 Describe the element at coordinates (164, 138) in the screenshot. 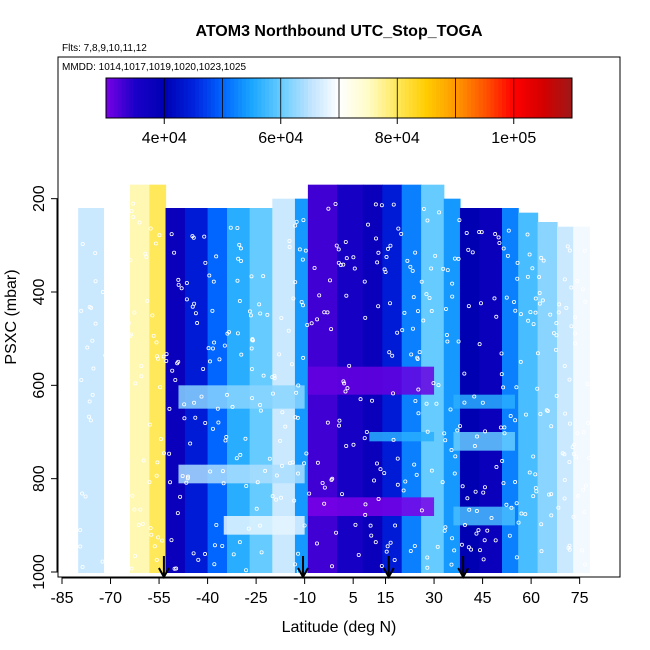

I see `colorbar-tick-label: 4e+04` at that location.